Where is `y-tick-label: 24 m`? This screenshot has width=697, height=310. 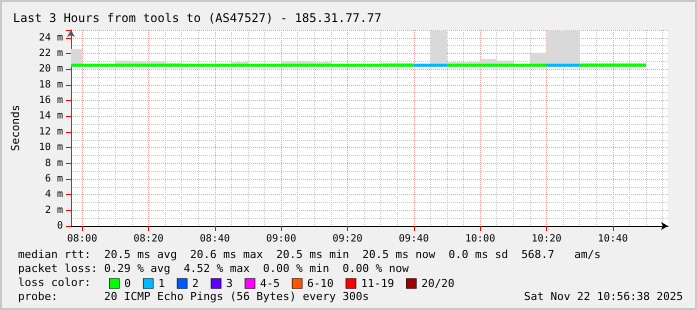 y-tick-label: 24 m is located at coordinates (50, 38).